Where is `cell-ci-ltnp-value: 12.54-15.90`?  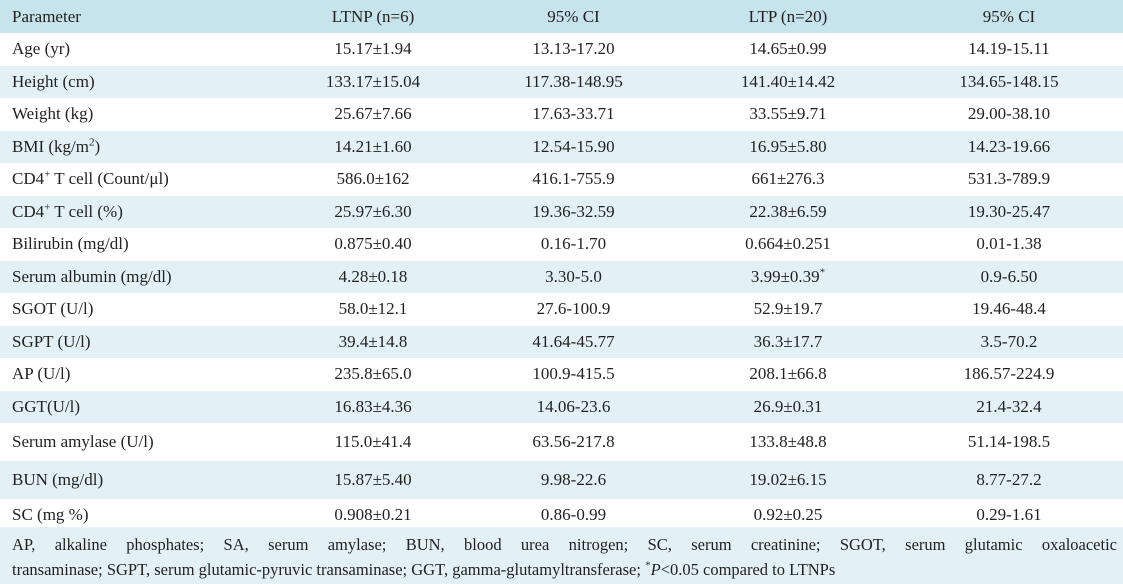
cell-ci-ltnp-value: 12.54-15.90 is located at coordinates (573, 146).